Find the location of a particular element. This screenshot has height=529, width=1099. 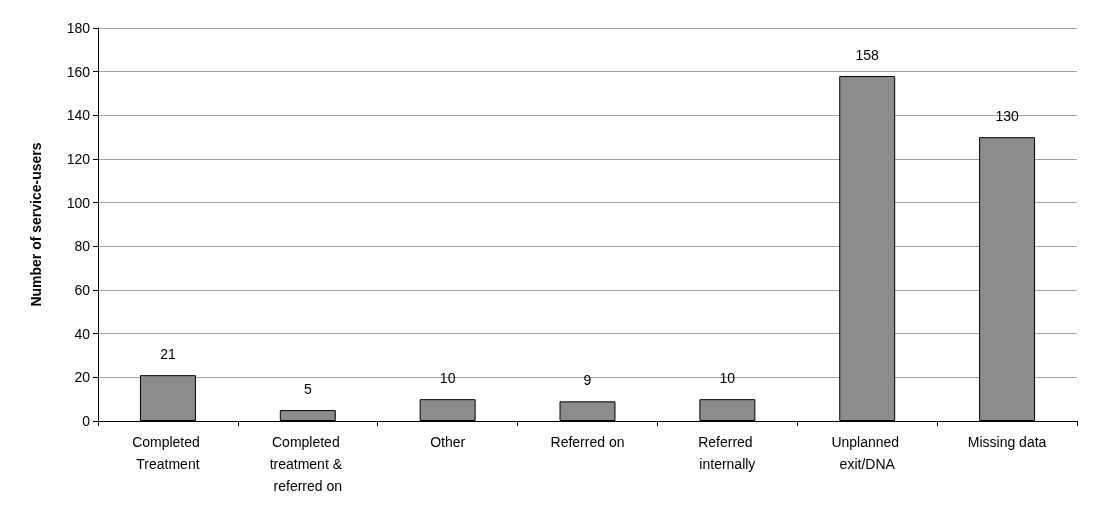

y-tick-label: 160 is located at coordinates (78, 71).